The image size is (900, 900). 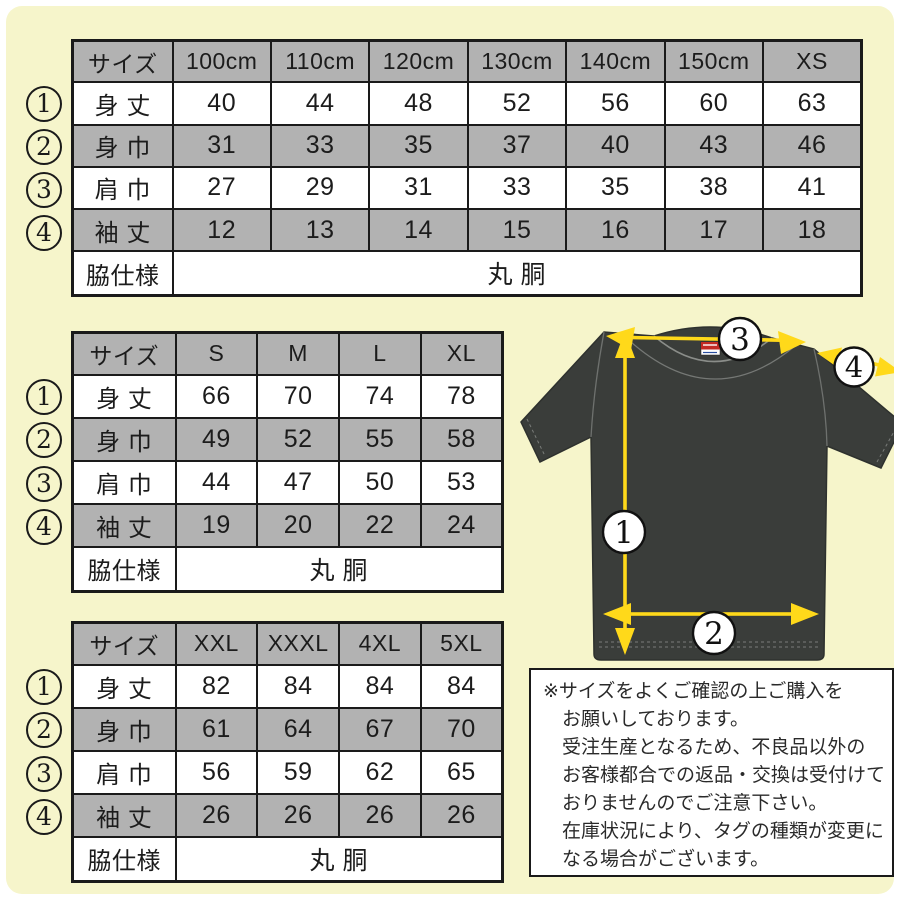 I want to click on value-cell: 78, so click(x=461, y=396).